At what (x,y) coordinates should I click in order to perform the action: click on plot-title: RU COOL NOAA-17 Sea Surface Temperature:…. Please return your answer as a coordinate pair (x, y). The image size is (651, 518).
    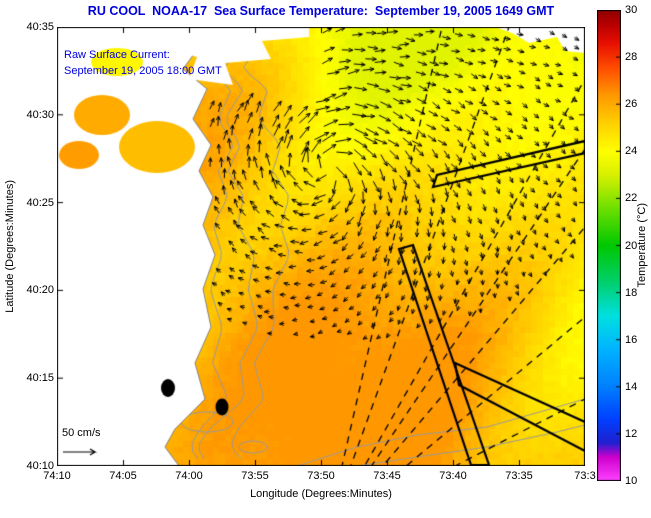
    Looking at the image, I should click on (321, 11).